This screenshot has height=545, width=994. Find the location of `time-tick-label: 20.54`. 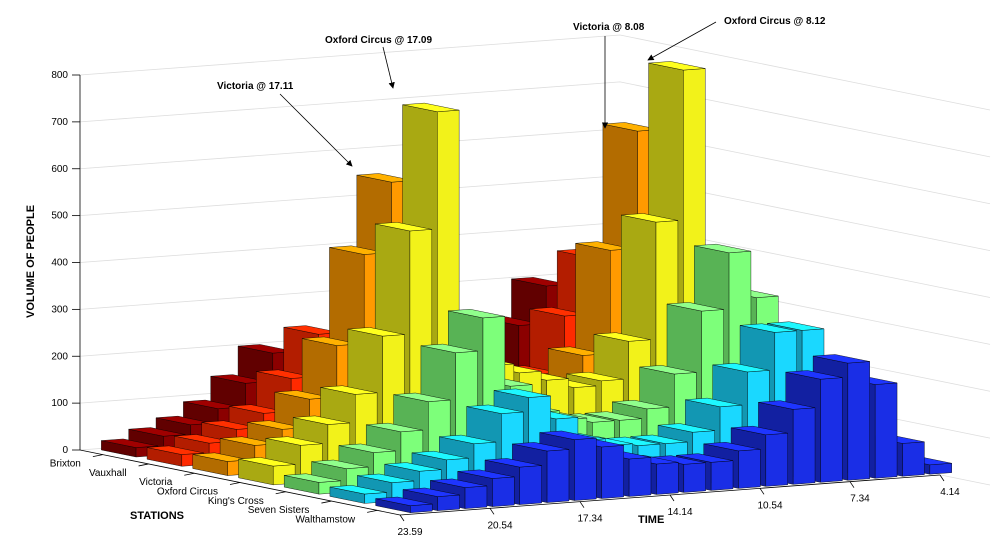

time-tick-label: 20.54 is located at coordinates (499, 525).